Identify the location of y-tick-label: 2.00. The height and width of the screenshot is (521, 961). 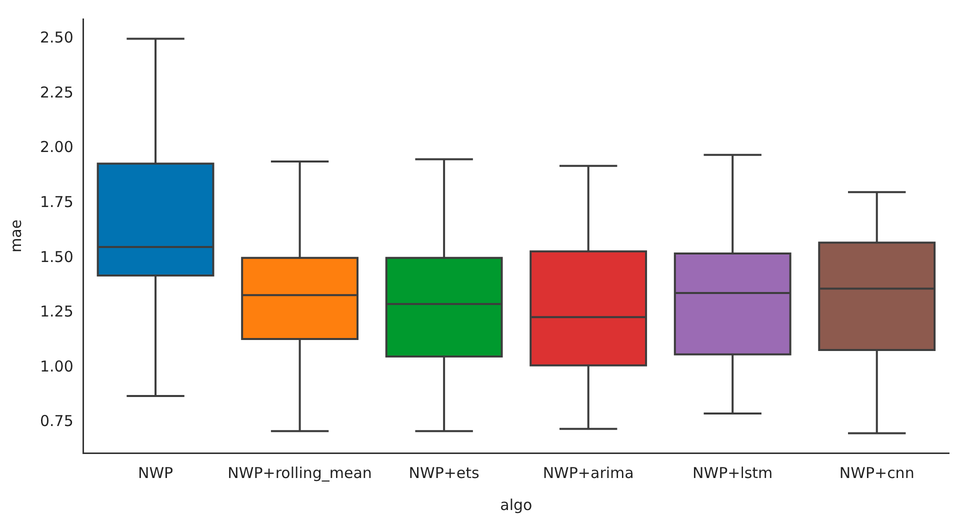
(57, 147).